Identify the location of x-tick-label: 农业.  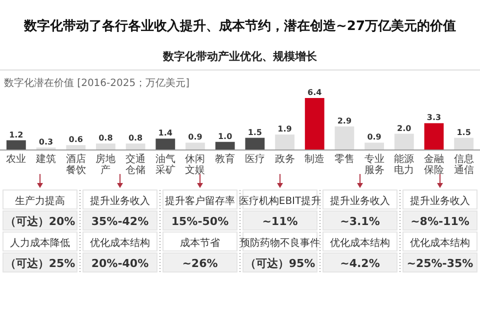
(16, 159).